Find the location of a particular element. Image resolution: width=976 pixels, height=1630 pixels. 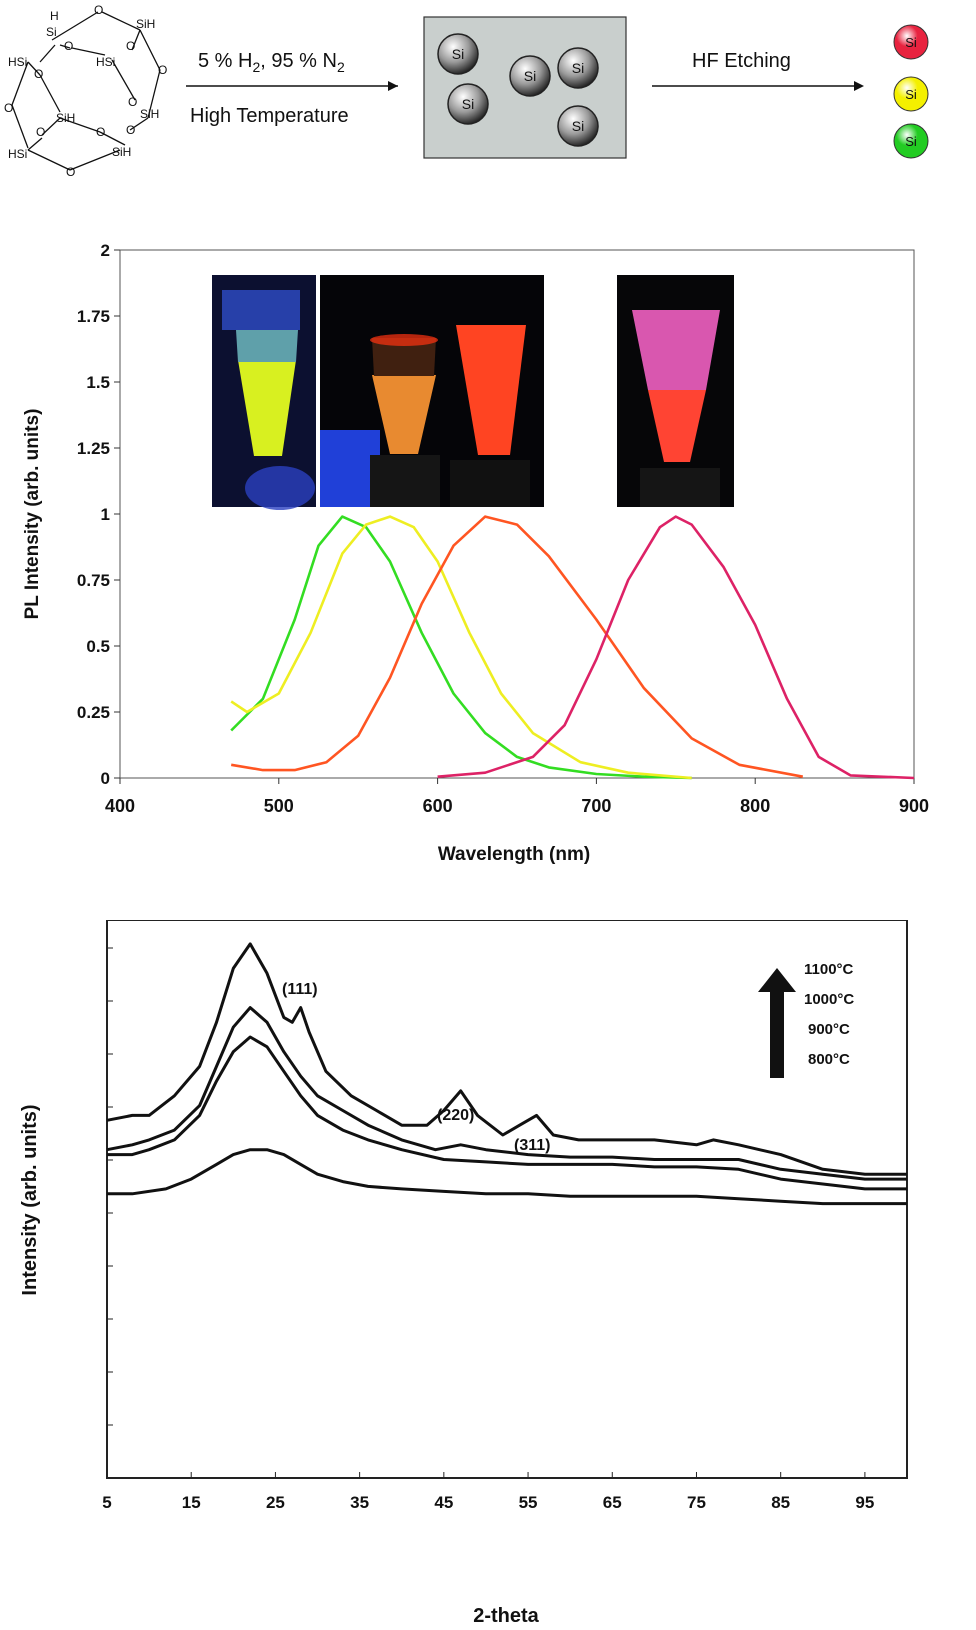

xrd-x-ticks: 5 15 25 35 45 55 65 75 85 95 is located at coordinates (488, 1492).